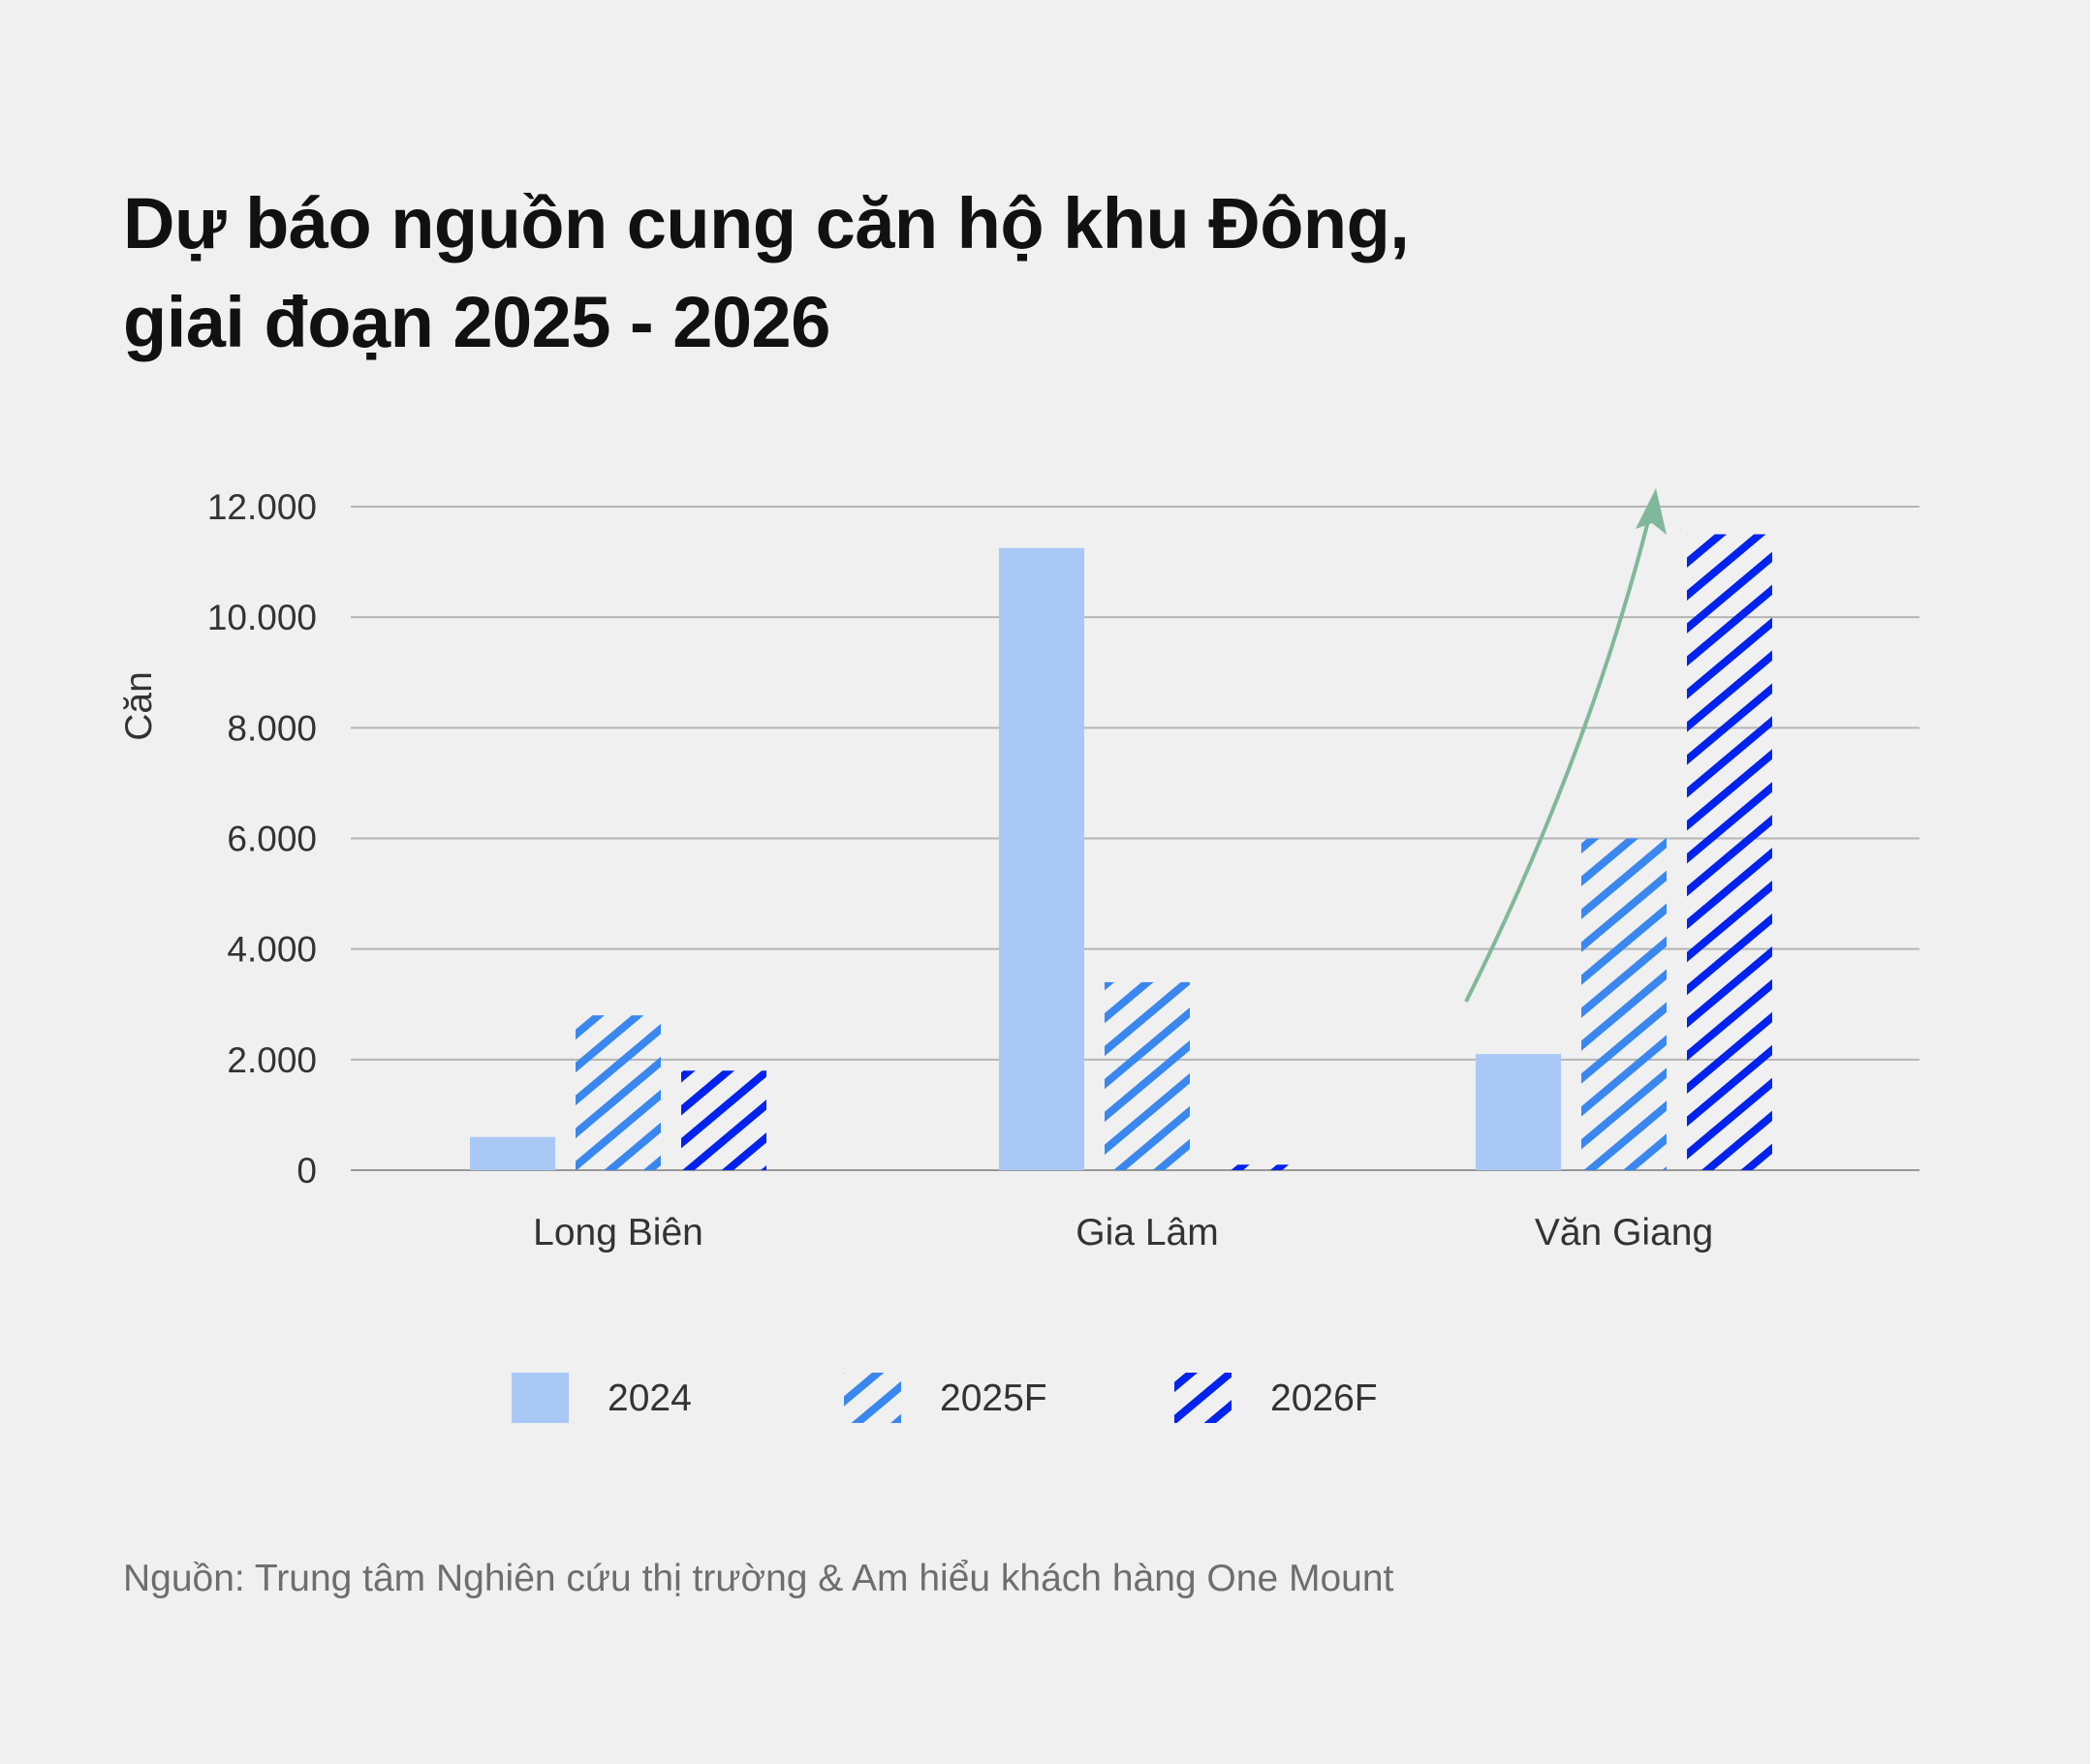  What do you see at coordinates (994, 1398) in the screenshot?
I see `legend-label: 2025F` at bounding box center [994, 1398].